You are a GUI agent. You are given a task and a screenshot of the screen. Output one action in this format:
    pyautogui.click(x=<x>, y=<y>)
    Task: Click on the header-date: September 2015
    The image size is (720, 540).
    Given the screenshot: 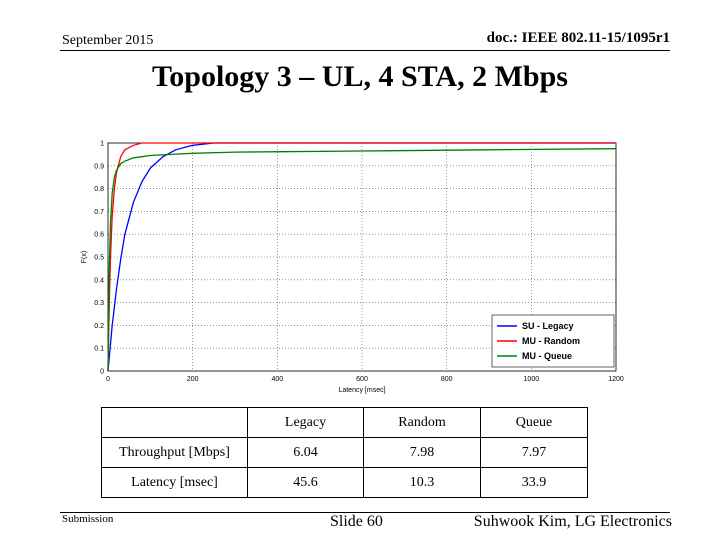 What is the action you would take?
    pyautogui.click(x=108, y=40)
    